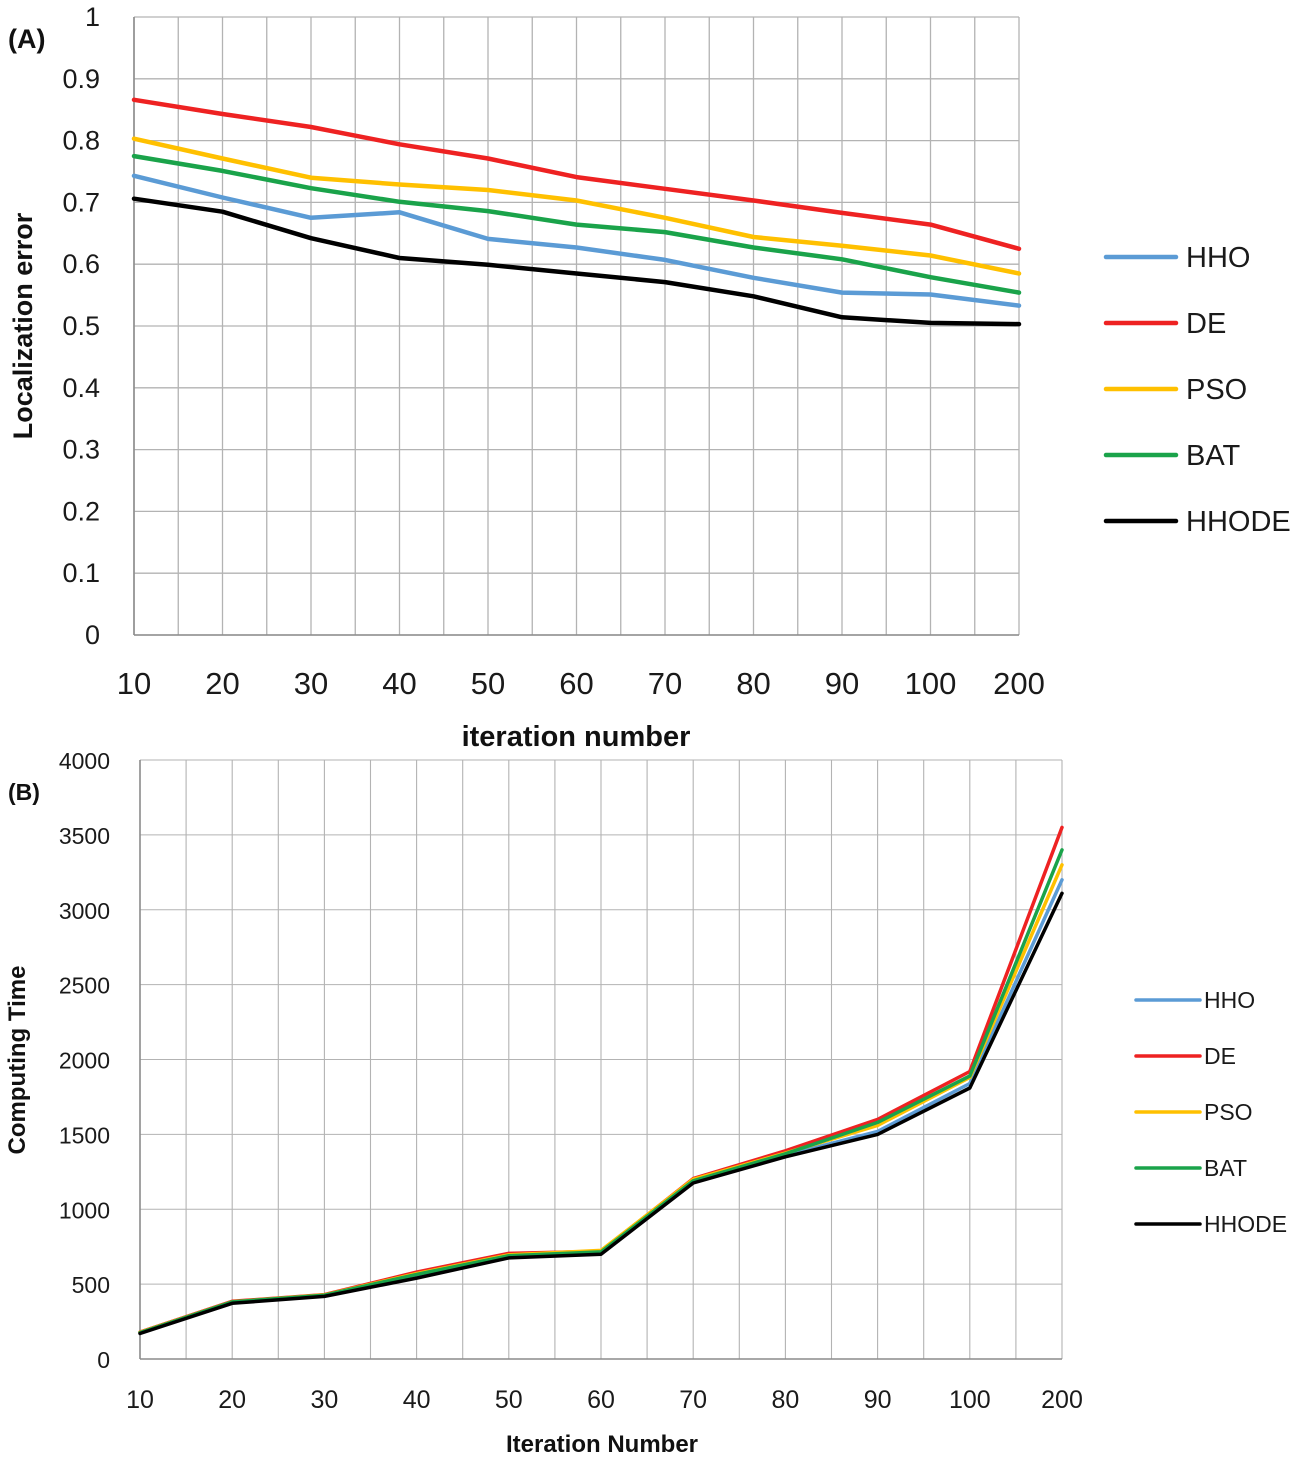 Image resolution: width=1300 pixels, height=1458 pixels. What do you see at coordinates (665, 683) in the screenshot?
I see `panel-a-x-tick-label: 70` at bounding box center [665, 683].